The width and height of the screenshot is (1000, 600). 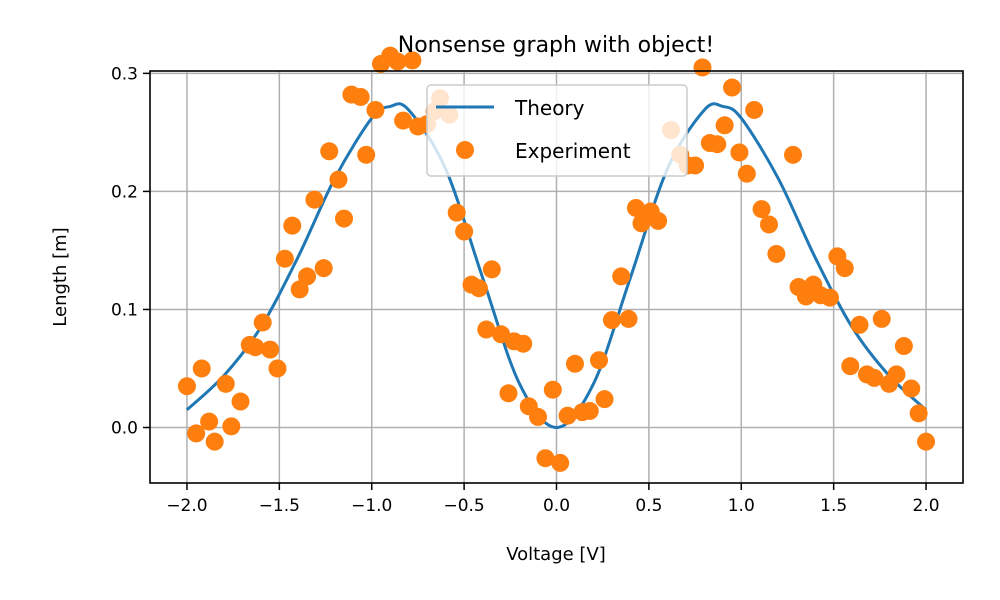 What do you see at coordinates (465, 150) in the screenshot?
I see `legend-experiment-marker-icon` at bounding box center [465, 150].